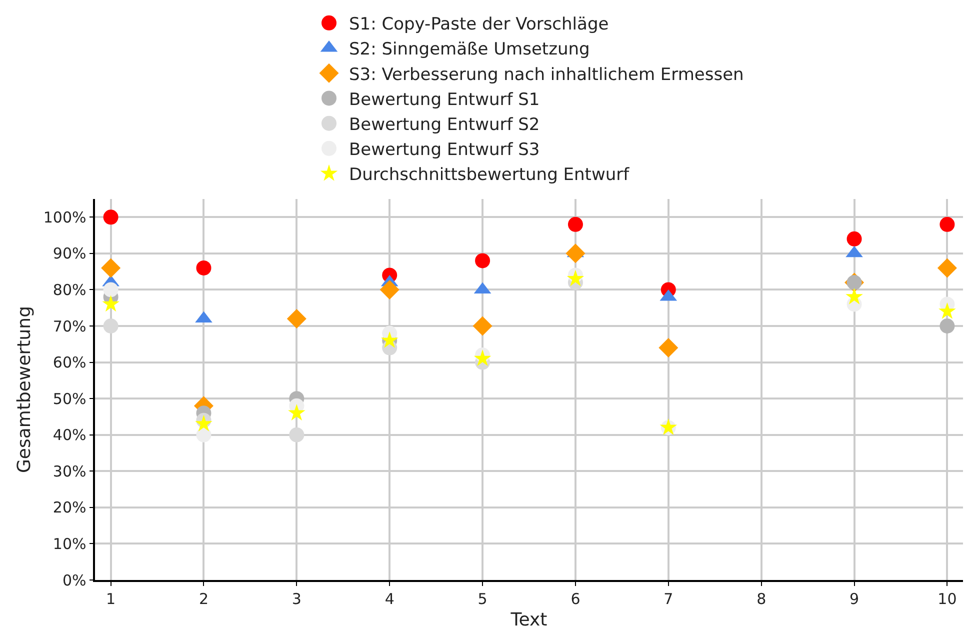 The height and width of the screenshot is (635, 968). What do you see at coordinates (469, 50) in the screenshot?
I see `legend-label: S2: Sinngemäße Umsetzung` at bounding box center [469, 50].